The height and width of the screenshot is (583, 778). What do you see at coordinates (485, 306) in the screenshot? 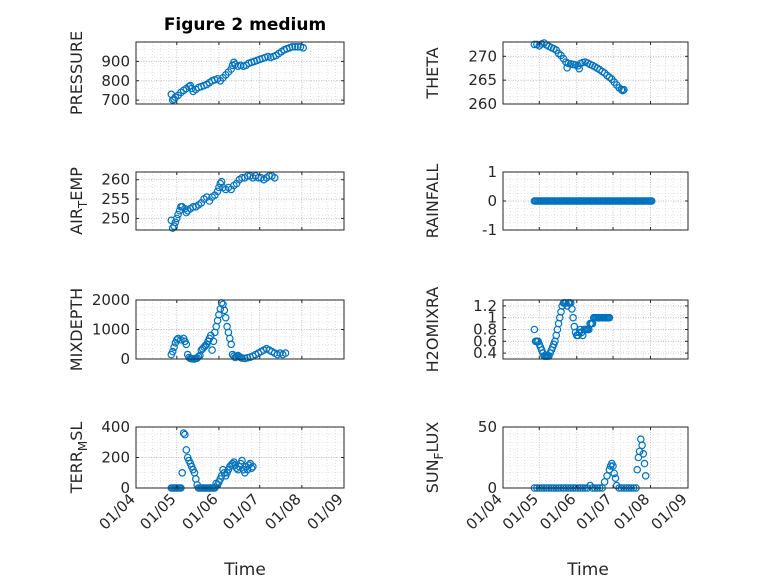
I see `y-tick-label: 1.2` at bounding box center [485, 306].